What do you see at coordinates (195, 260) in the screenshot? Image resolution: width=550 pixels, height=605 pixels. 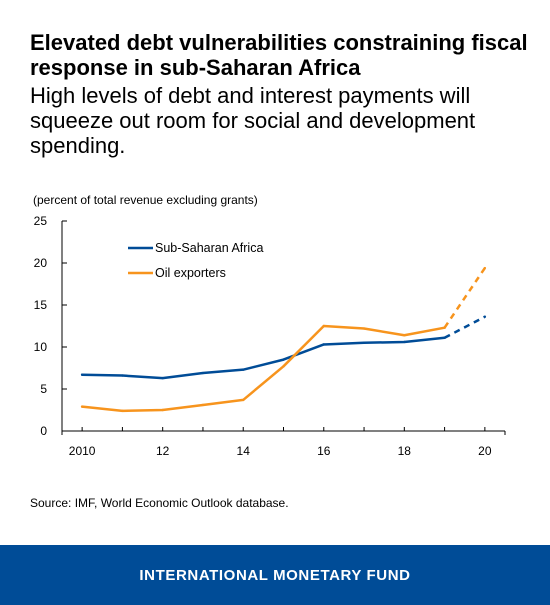 I see `legend: Sub-Saharan Africa Oil exporters` at bounding box center [195, 260].